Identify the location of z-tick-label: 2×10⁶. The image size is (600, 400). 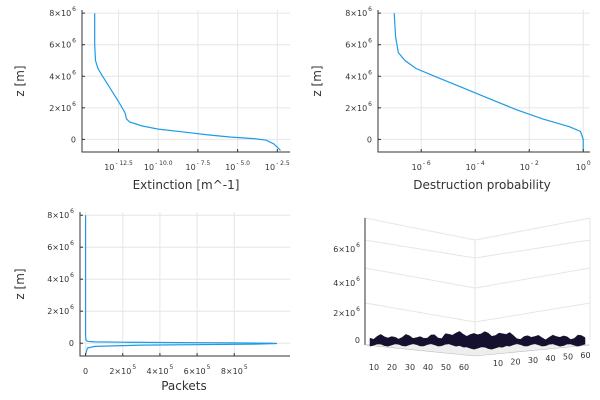
(346, 312).